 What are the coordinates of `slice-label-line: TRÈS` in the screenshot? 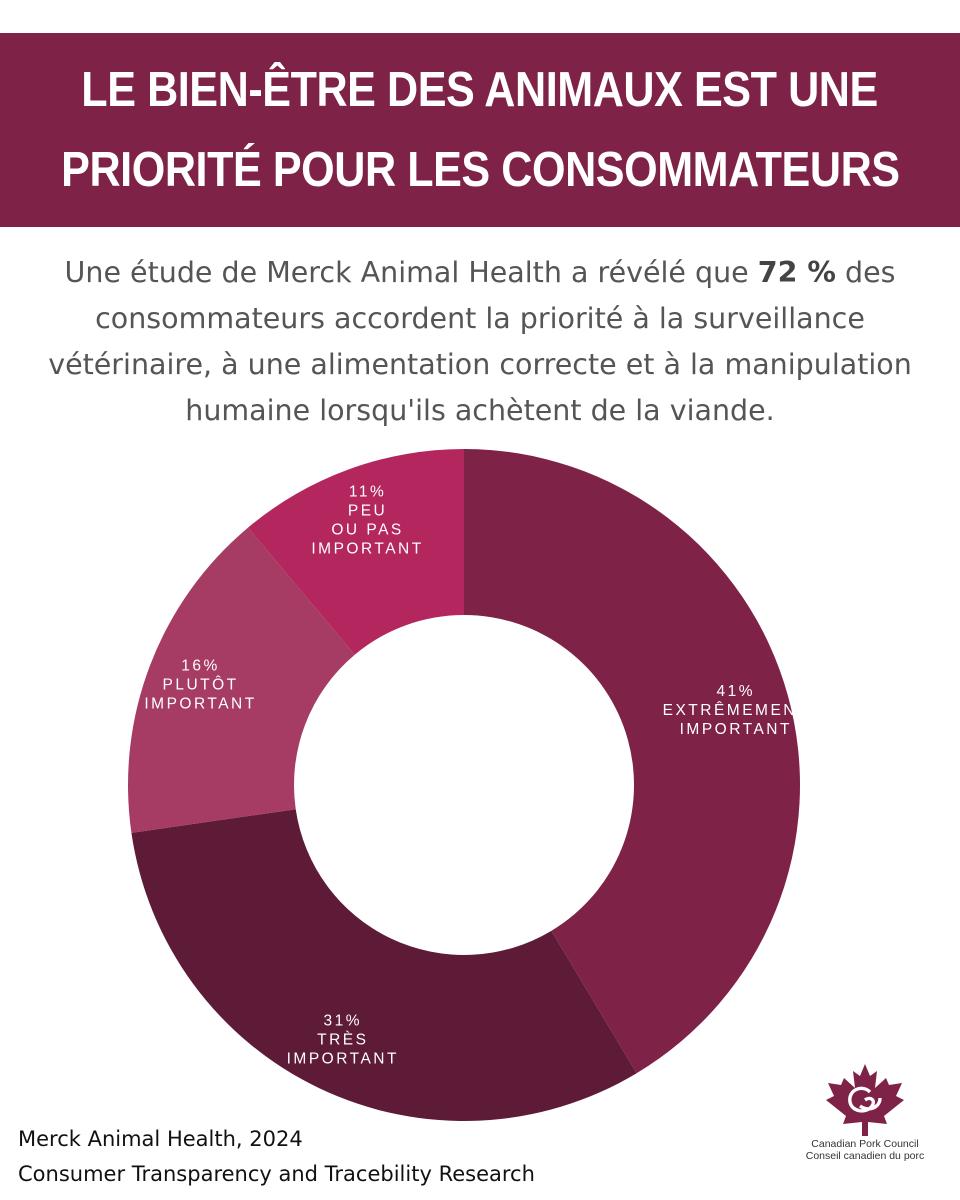 It's located at (342, 1040).